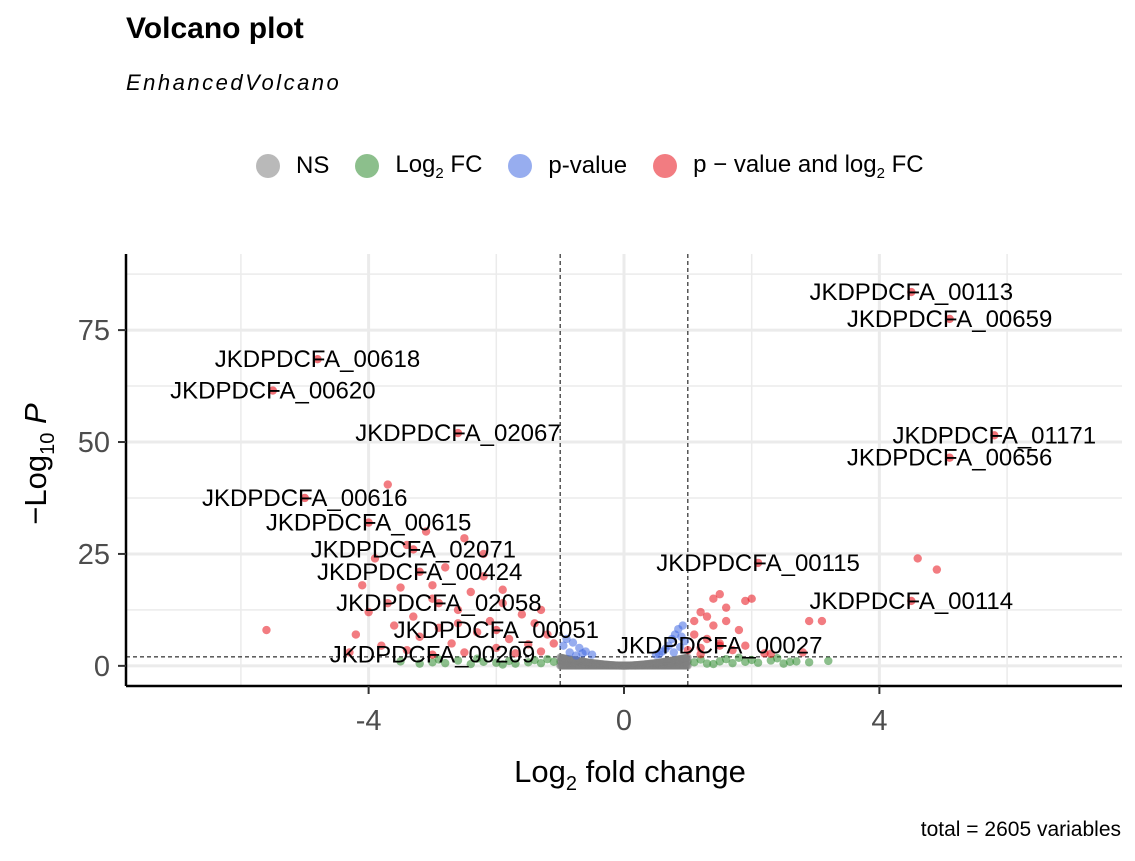 This screenshot has width=1135, height=861. Describe the element at coordinates (438, 603) in the screenshot. I see `point-label: JKDPDCFA_02058` at that location.